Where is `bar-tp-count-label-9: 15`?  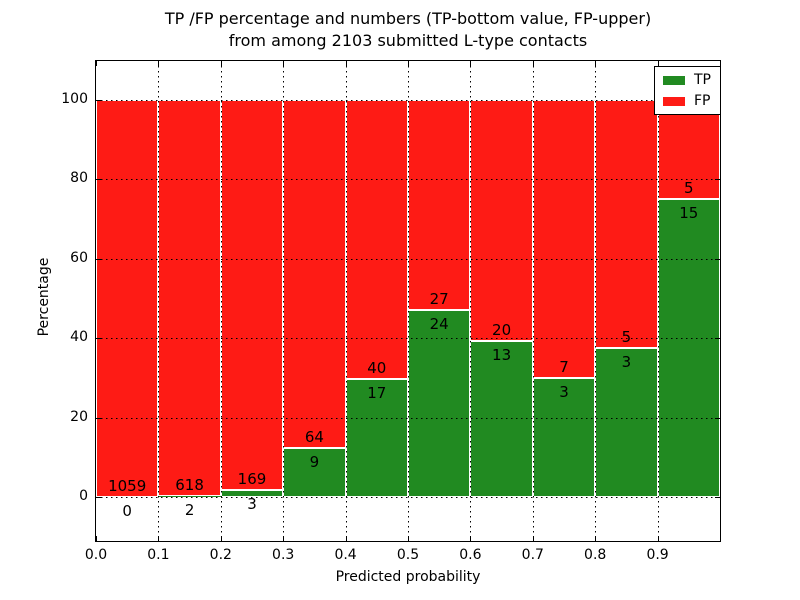 bar-tp-count-label-9: 15 is located at coordinates (689, 213).